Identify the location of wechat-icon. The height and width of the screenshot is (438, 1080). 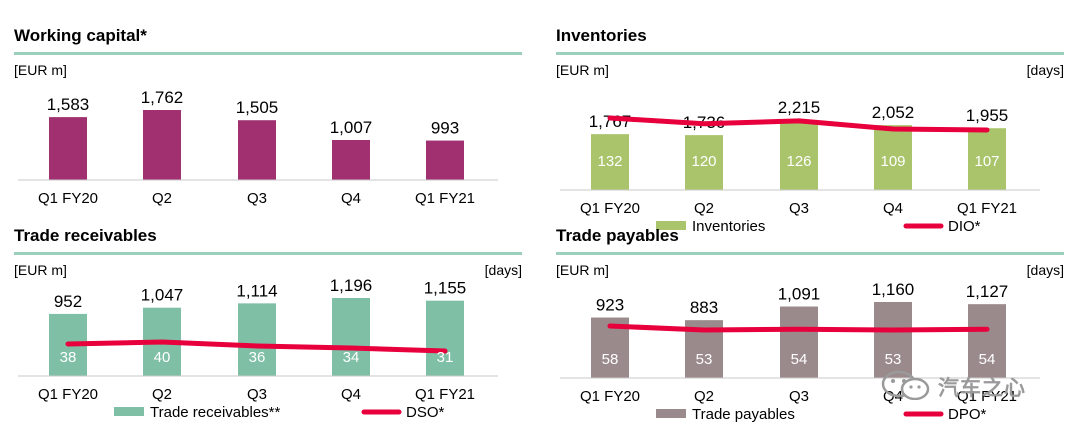
(905, 385).